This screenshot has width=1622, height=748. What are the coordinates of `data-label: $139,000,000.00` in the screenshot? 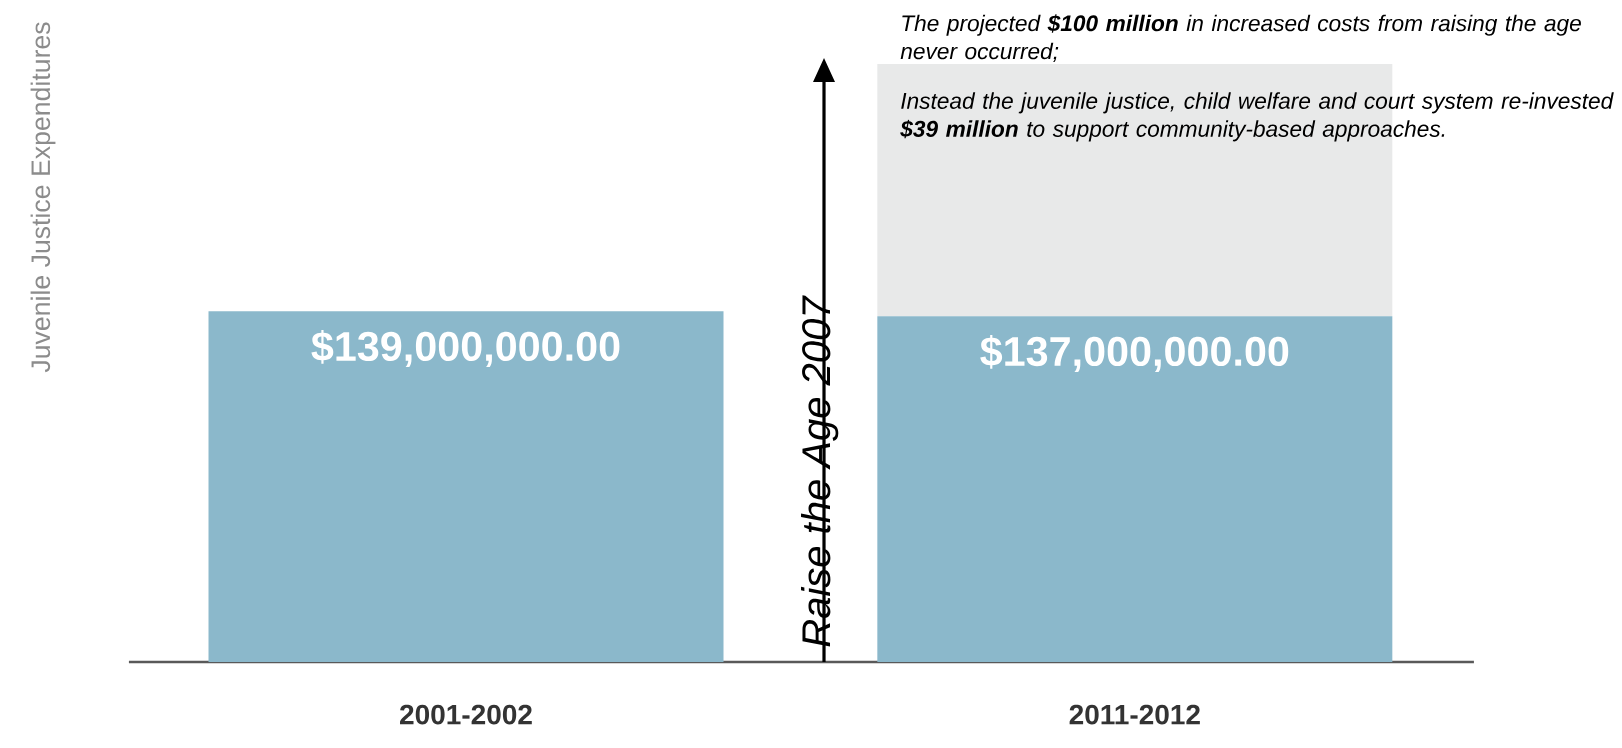 It's located at (465, 348).